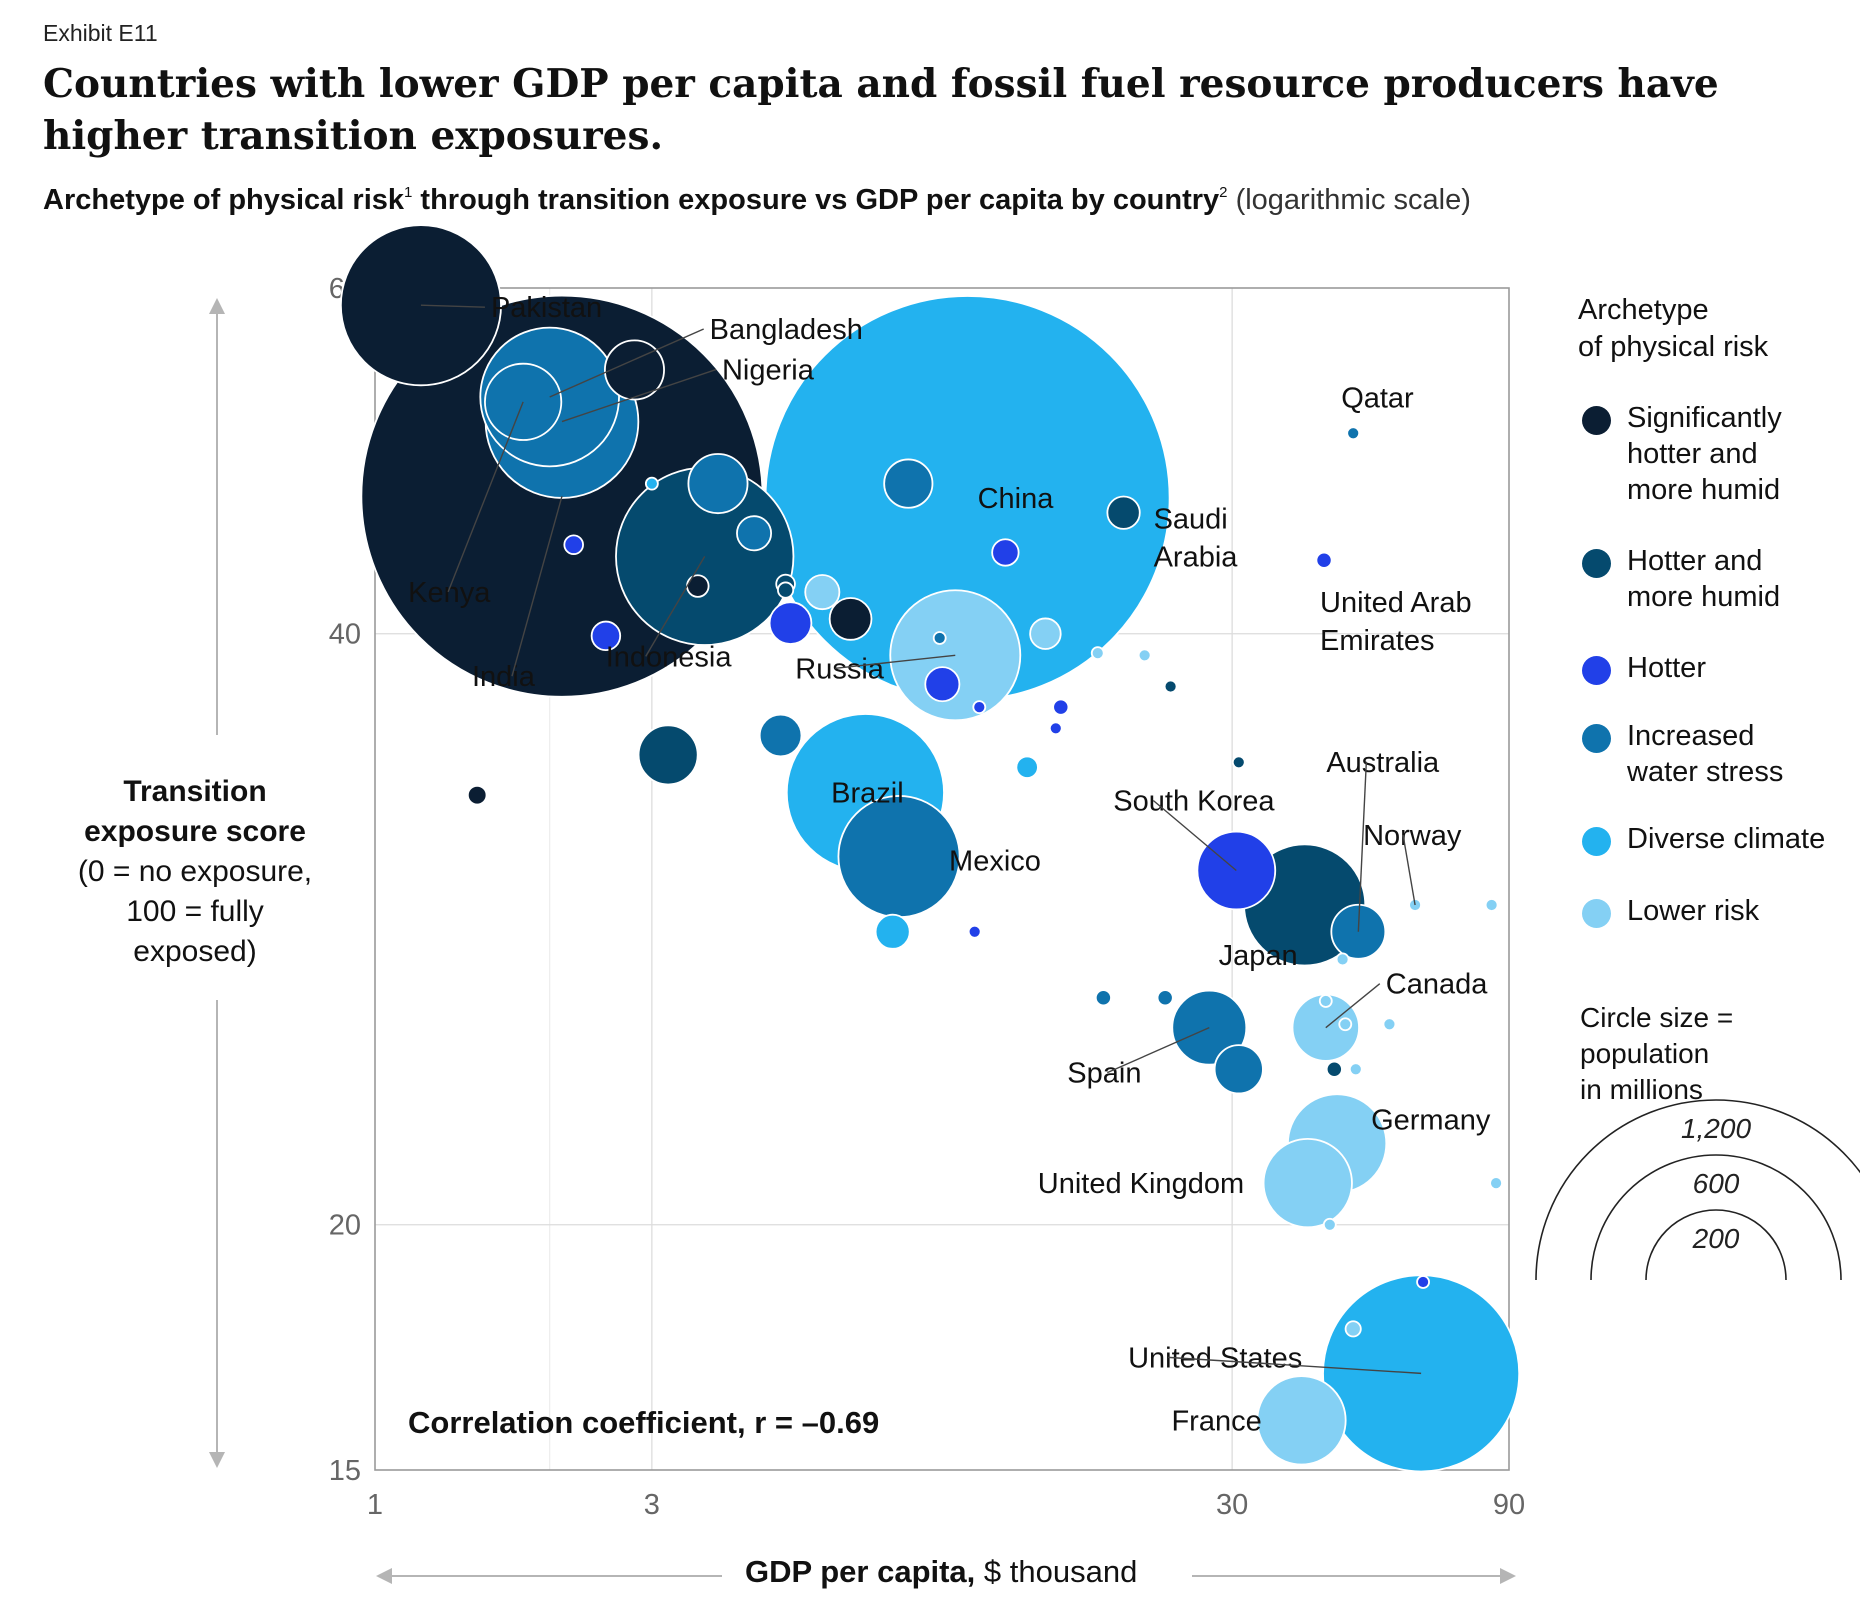  I want to click on leader-indonesia, so click(675, 606).